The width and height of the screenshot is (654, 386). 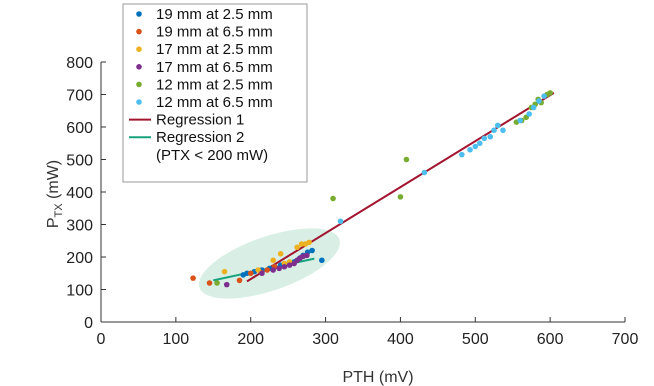 What do you see at coordinates (214, 84) in the screenshot?
I see `legend-label: 12 mm at 2.5 mm` at bounding box center [214, 84].